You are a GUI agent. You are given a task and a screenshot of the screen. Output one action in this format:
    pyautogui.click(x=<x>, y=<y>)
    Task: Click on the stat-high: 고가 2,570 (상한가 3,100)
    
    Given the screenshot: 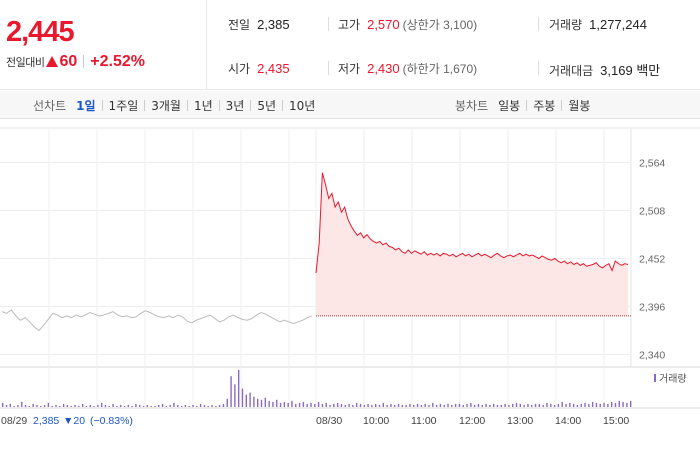 What is the action you would take?
    pyautogui.click(x=407, y=24)
    